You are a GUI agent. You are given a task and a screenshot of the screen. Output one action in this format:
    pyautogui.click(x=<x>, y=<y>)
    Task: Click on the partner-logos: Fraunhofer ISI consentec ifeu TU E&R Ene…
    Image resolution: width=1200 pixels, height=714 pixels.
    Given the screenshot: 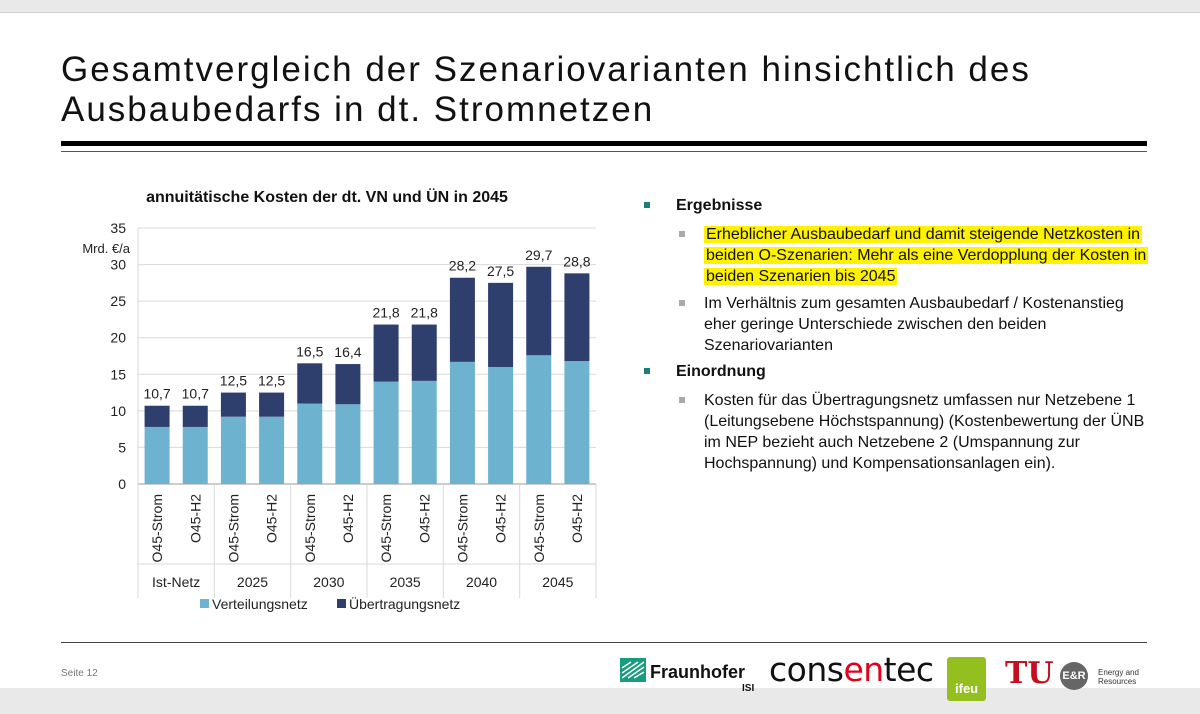 What is the action you would take?
    pyautogui.click(x=600, y=672)
    